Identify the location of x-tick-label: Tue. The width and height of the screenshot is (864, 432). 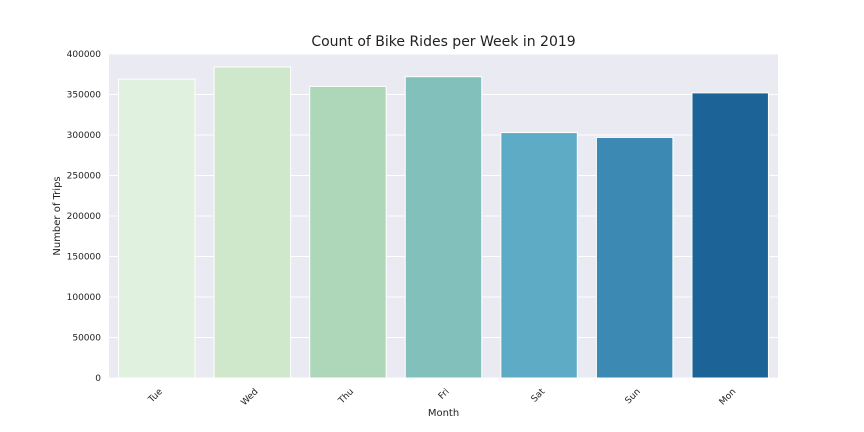
(155, 396).